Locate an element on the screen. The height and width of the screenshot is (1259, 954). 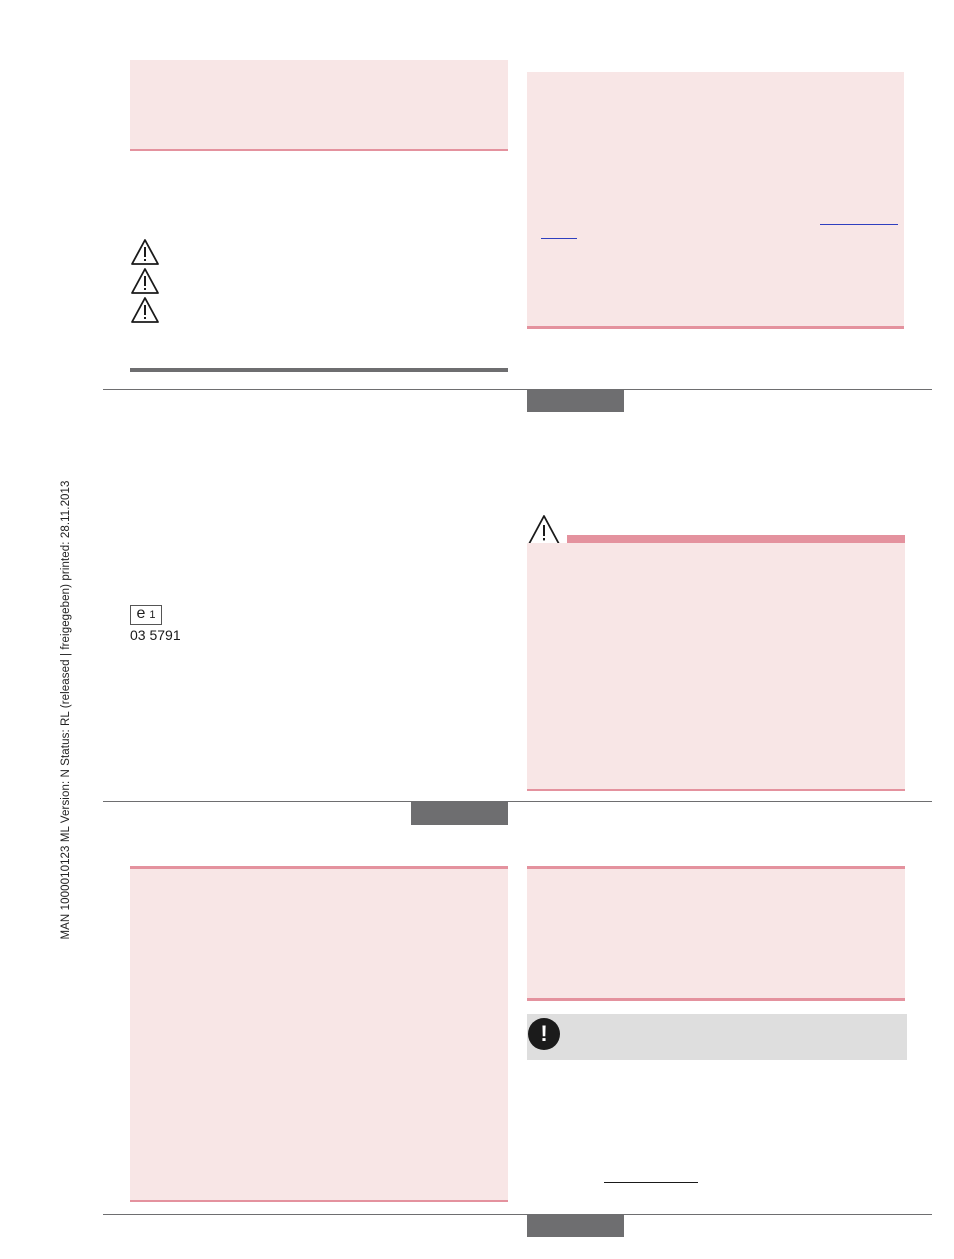
top-left-panel-underline is located at coordinates (319, 150).